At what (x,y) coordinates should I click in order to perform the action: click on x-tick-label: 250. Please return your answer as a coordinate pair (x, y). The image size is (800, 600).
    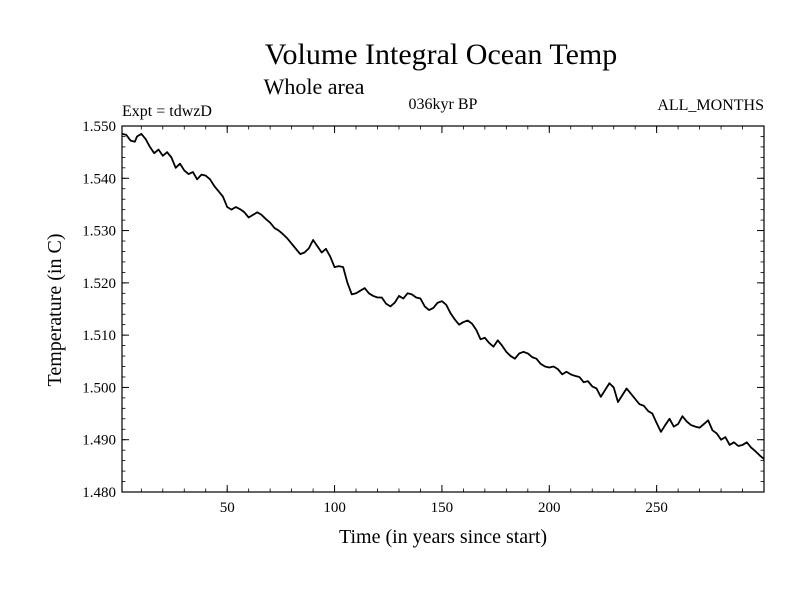
    Looking at the image, I should click on (656, 508).